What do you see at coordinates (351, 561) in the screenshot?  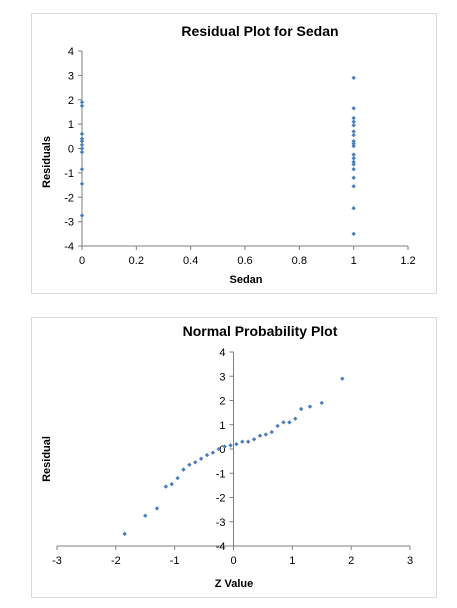 I see `x-tick-label: 2` at bounding box center [351, 561].